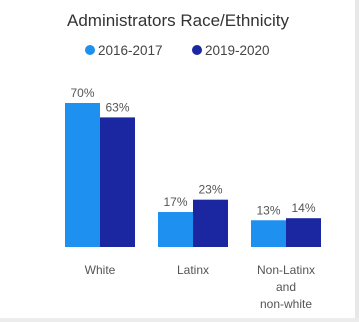 This screenshot has height=322, width=359. I want to click on legend-label: 2016-2017, so click(130, 50).